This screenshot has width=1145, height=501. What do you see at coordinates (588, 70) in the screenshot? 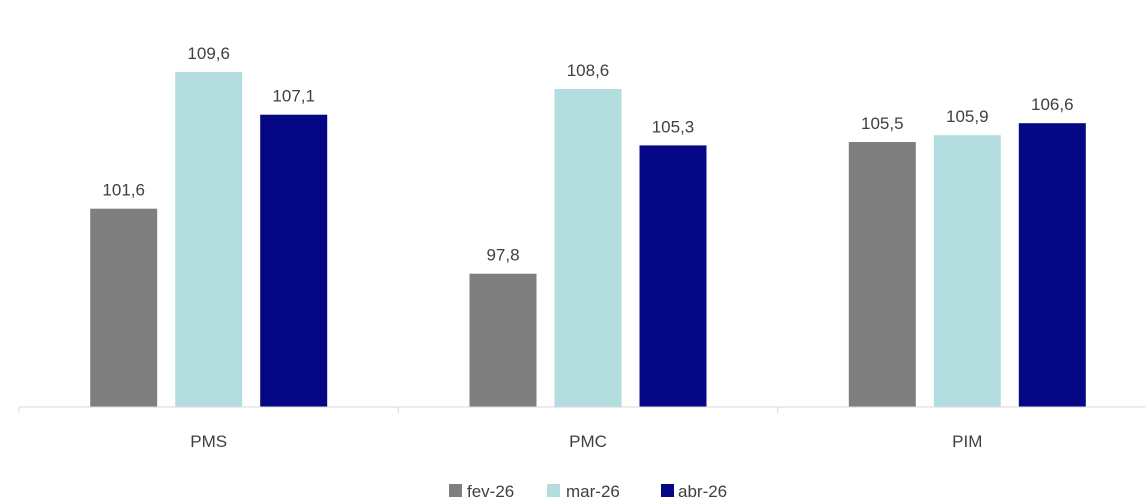
I see `data-label-pmc-mar-26: 108,6` at bounding box center [588, 70].